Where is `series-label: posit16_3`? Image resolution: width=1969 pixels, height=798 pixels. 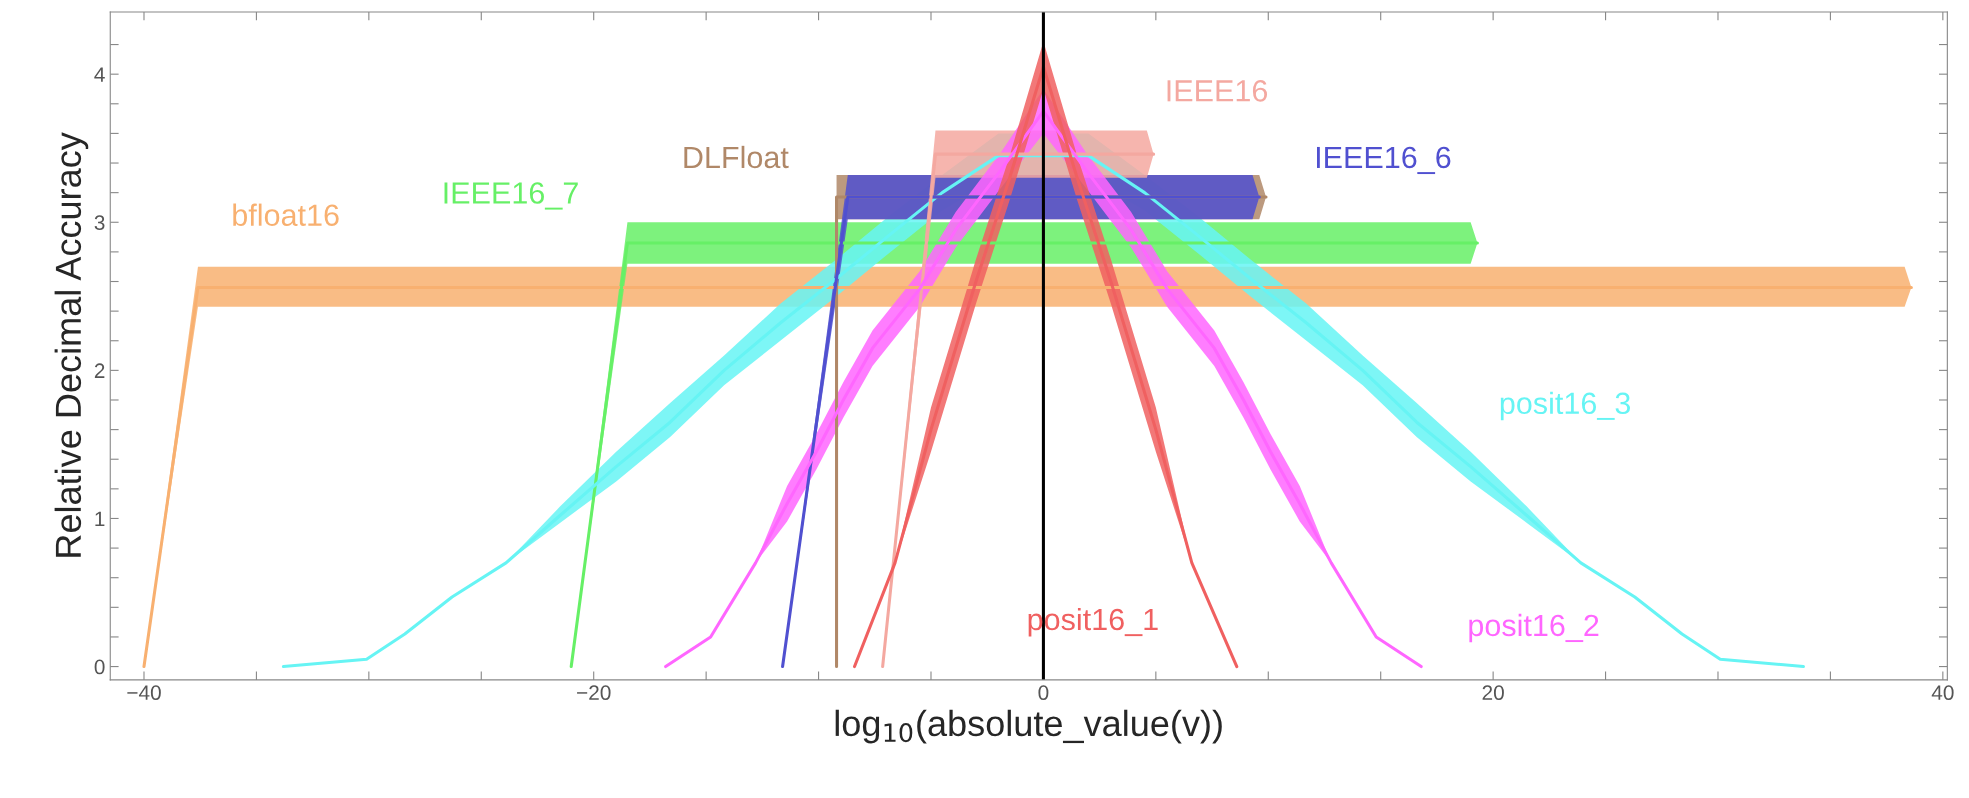 series-label: posit16_3 is located at coordinates (1565, 406).